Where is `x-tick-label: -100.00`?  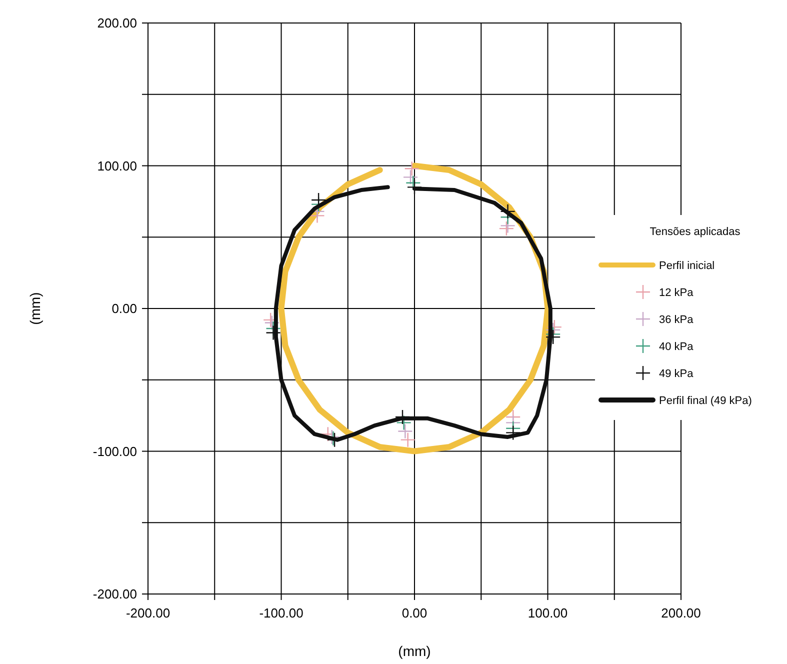
x-tick-label: -100.00 is located at coordinates (281, 612).